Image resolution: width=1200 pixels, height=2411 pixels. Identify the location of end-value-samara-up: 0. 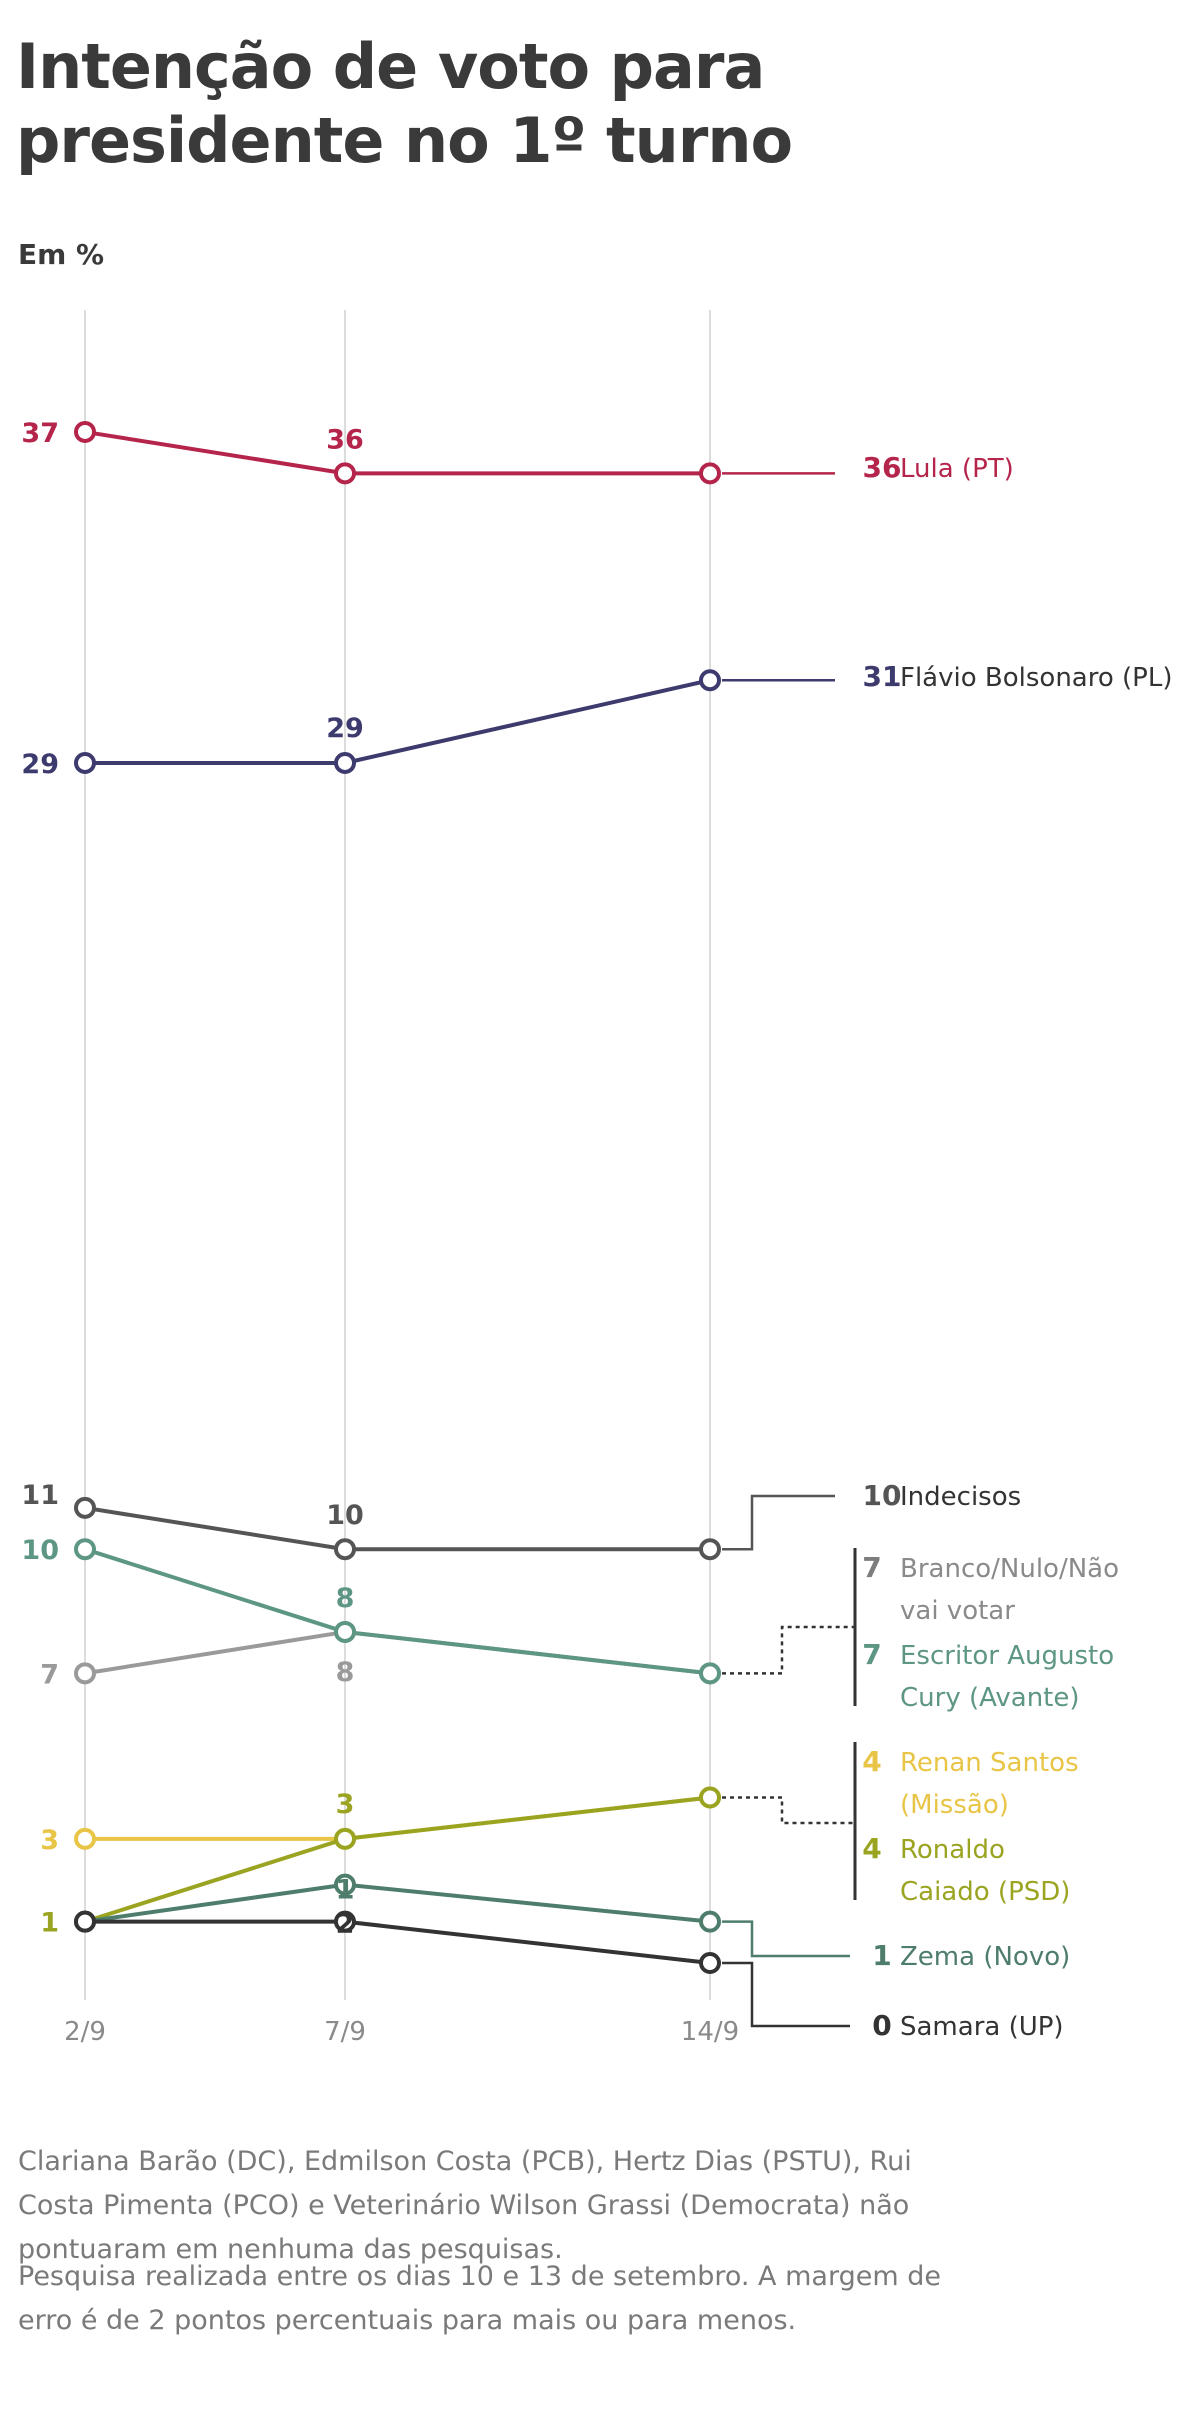
(881, 2025).